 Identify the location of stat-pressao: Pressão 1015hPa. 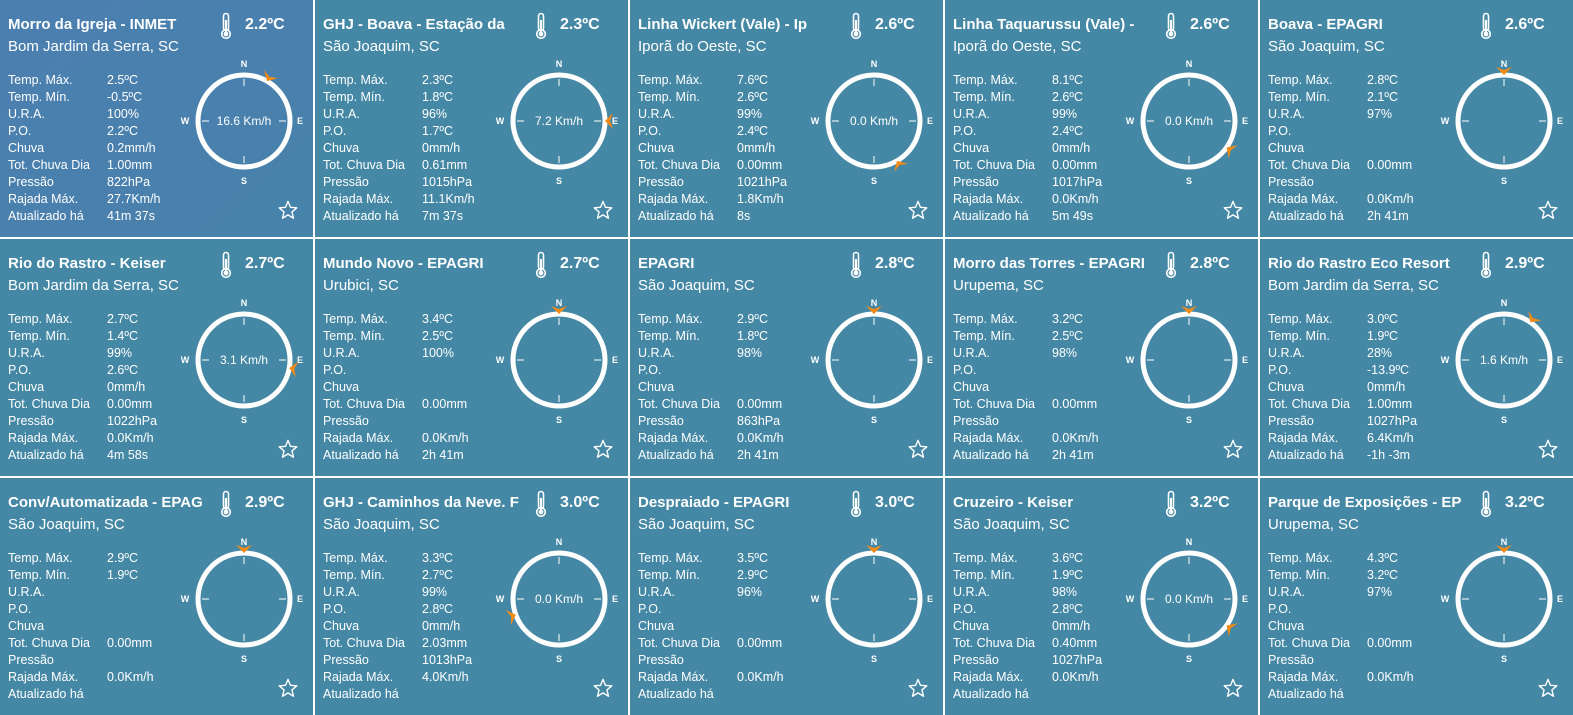
(399, 182).